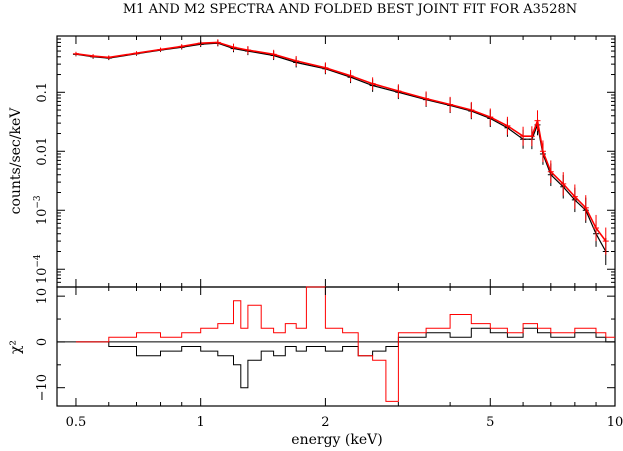 Image resolution: width=623 pixels, height=451 pixels. What do you see at coordinates (325, 422) in the screenshot?
I see `x-tick-label: 2` at bounding box center [325, 422].